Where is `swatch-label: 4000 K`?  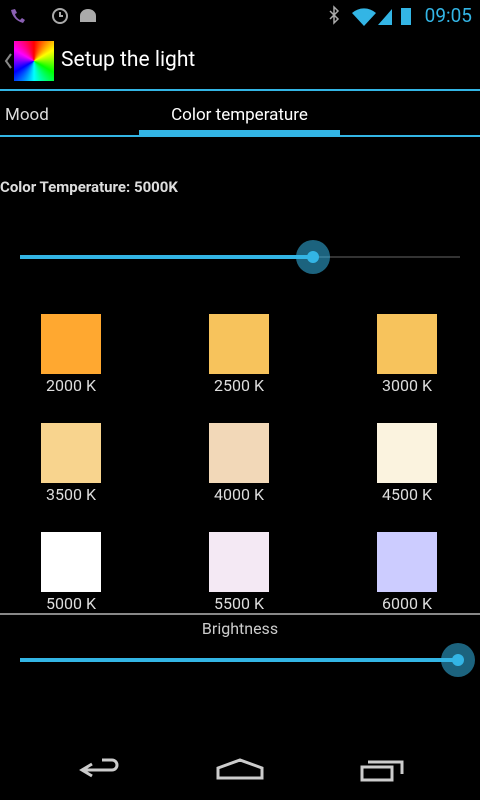
swatch-label: 4000 K is located at coordinates (239, 494).